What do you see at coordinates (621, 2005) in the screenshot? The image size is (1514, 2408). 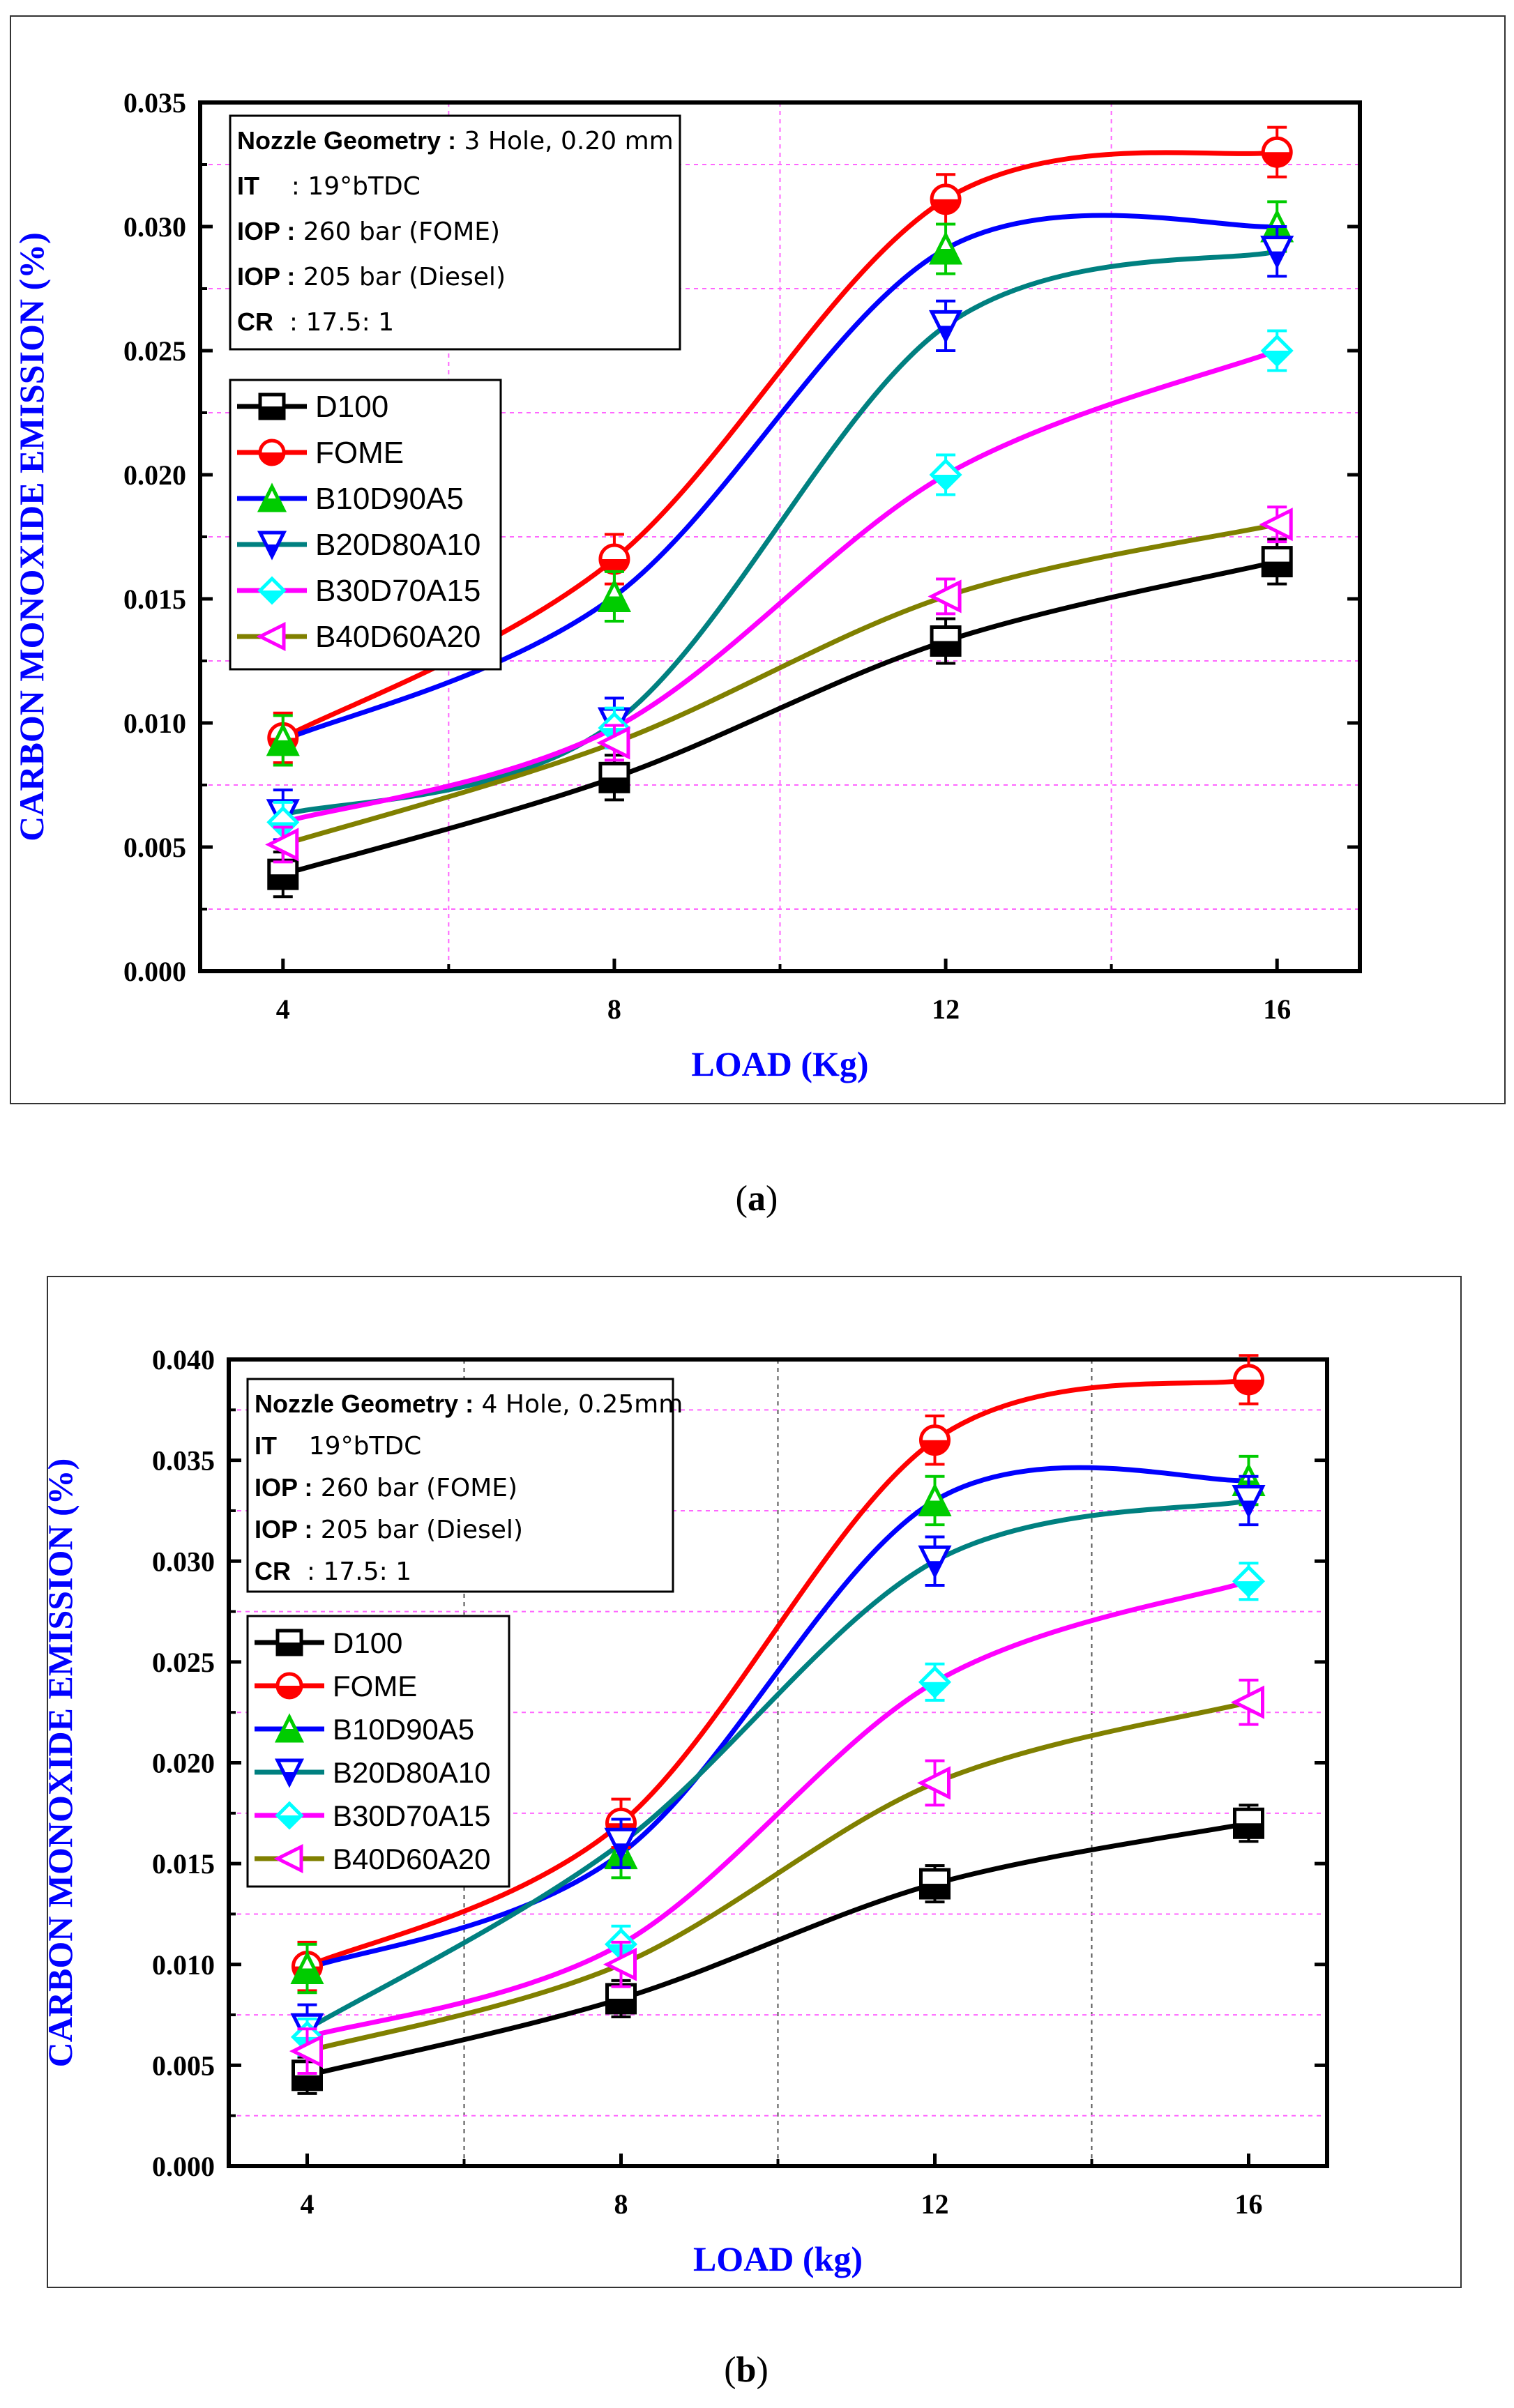 I see `chart-b-point-D100-1-fill` at bounding box center [621, 2005].